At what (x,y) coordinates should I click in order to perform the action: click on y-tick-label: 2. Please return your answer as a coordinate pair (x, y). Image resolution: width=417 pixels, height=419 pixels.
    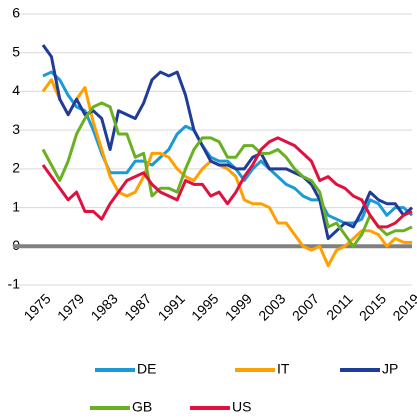
    Looking at the image, I should click on (16, 168).